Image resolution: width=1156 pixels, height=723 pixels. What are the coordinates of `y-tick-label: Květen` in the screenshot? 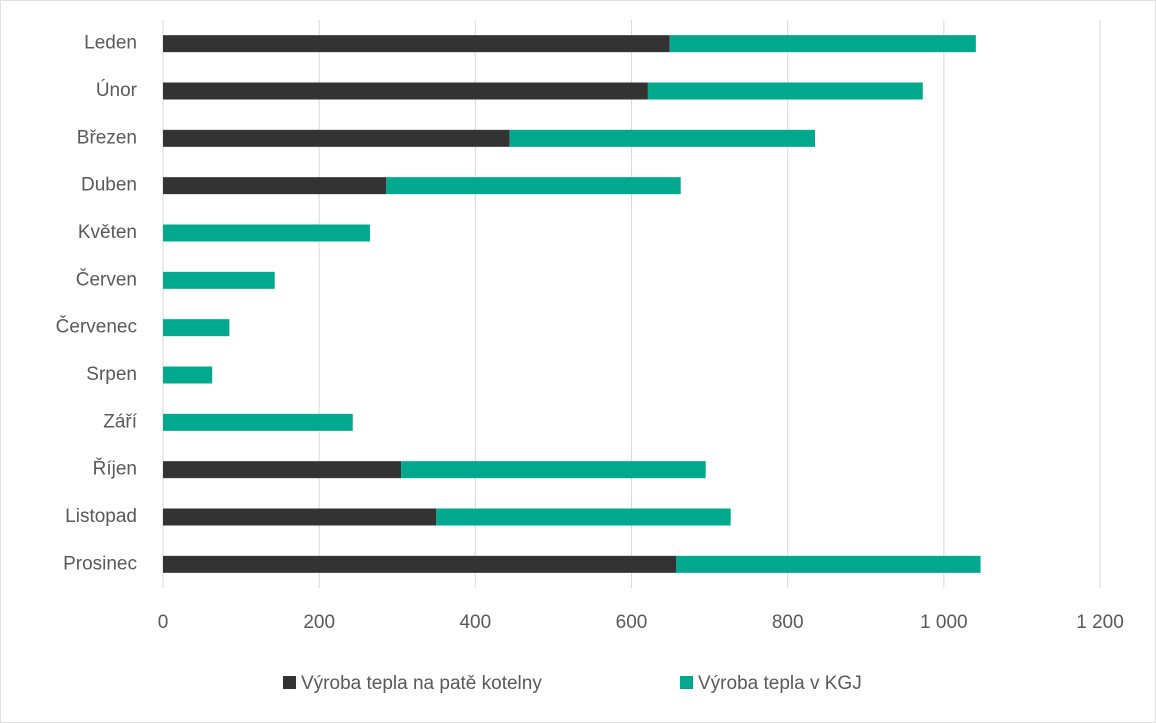 It's located at (107, 232).